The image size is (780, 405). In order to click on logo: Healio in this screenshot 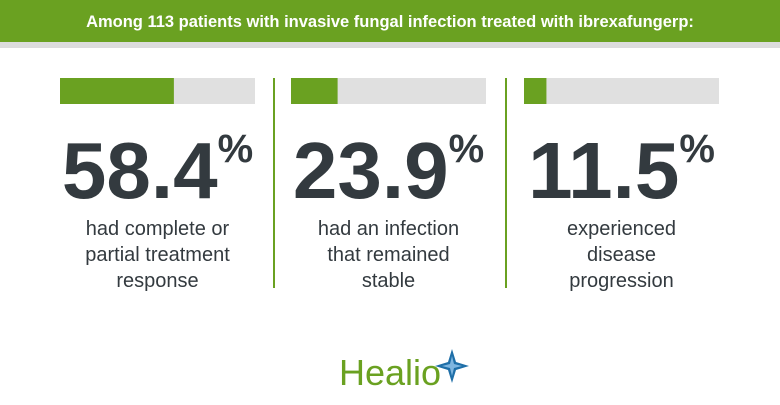, I will do `click(390, 372)`.